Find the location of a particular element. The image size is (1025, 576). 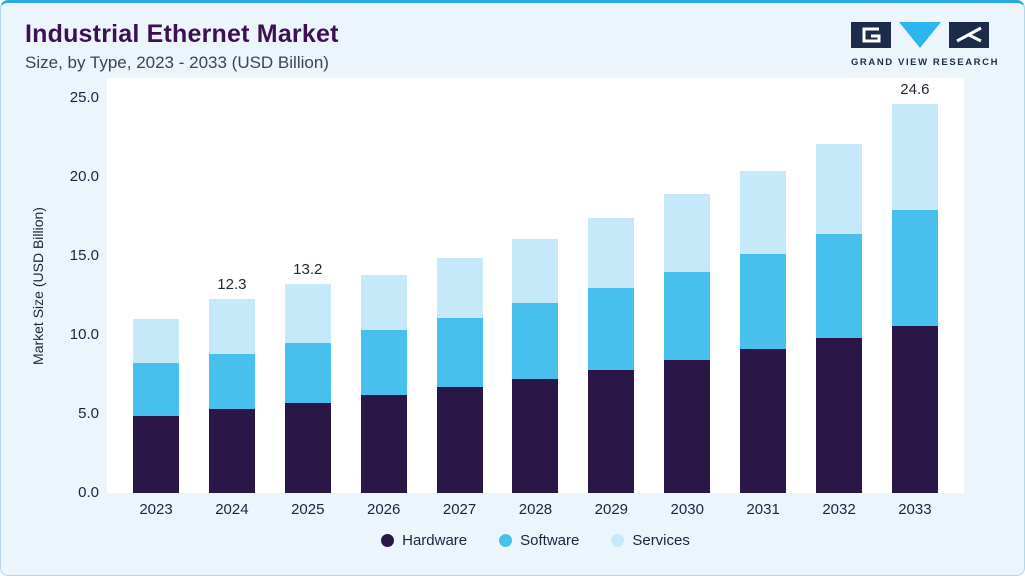

bar-segment-software-2024 is located at coordinates (231, 381).